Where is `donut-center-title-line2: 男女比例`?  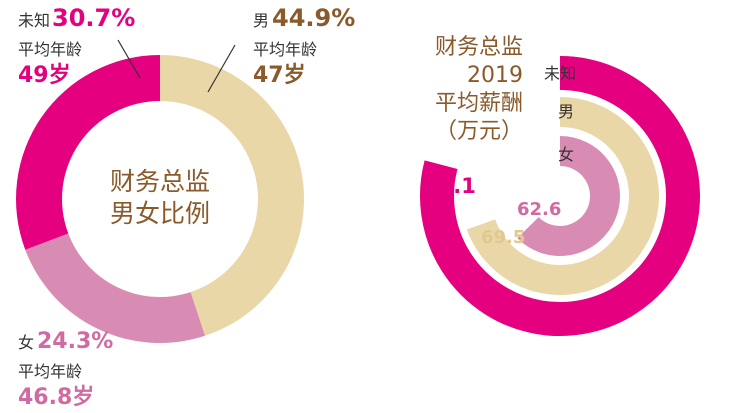
donut-center-title-line2: 男女比例 is located at coordinates (160, 213).